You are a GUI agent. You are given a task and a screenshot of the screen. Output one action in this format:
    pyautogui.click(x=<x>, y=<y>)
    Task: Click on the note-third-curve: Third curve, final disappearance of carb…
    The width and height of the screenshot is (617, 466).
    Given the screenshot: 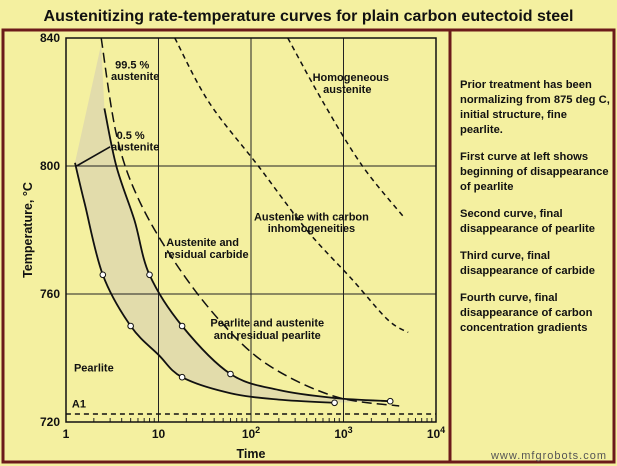 What is the action you would take?
    pyautogui.click(x=527, y=263)
    